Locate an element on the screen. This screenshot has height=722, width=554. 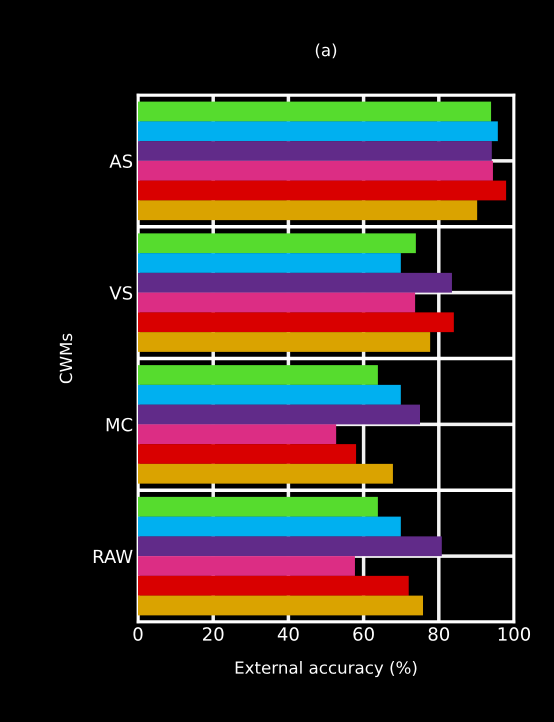
y-axis-title: CWMs is located at coordinates (66, 359).